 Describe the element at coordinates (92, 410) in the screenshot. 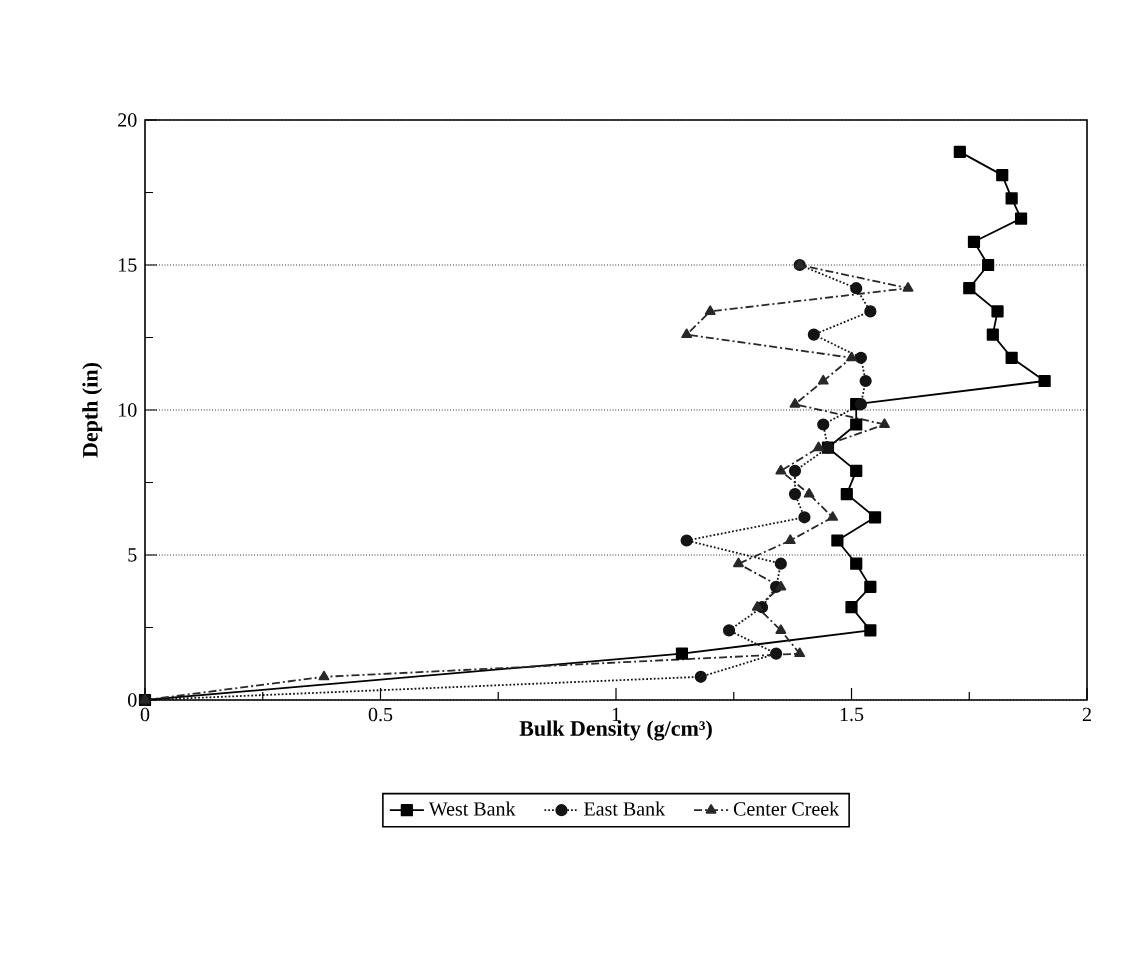

I see `y-axis-title: Depth (in)` at that location.